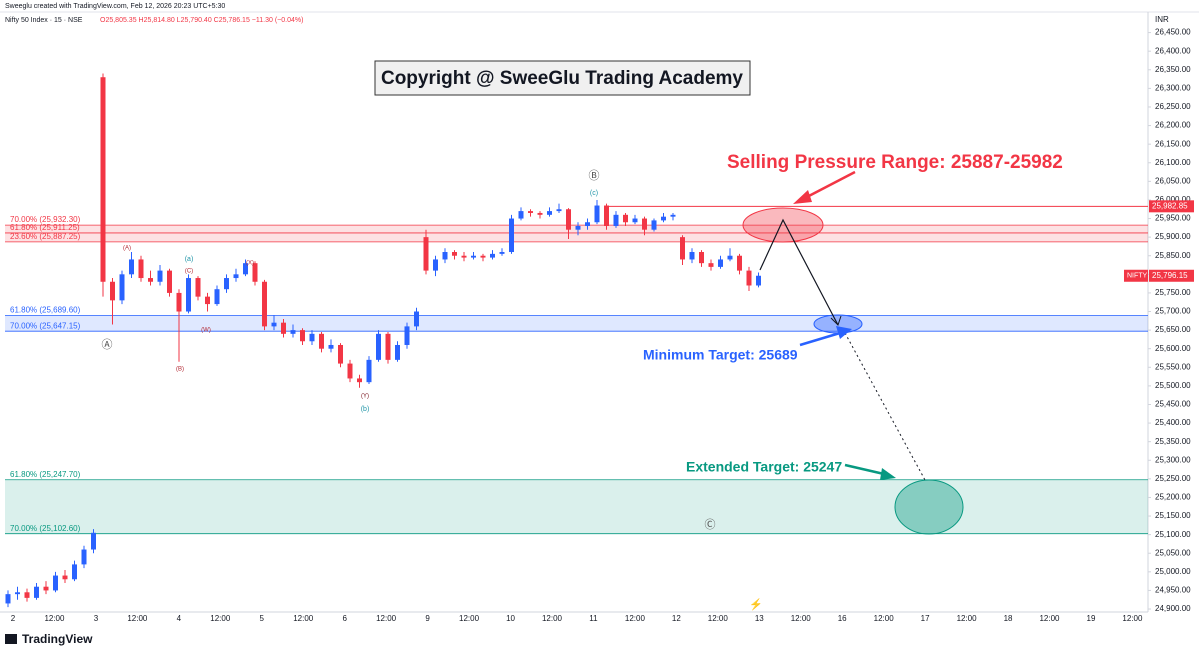 The width and height of the screenshot is (1199, 656). What do you see at coordinates (250, 264) in the screenshot?
I see `wave-label: (X)` at bounding box center [250, 264].